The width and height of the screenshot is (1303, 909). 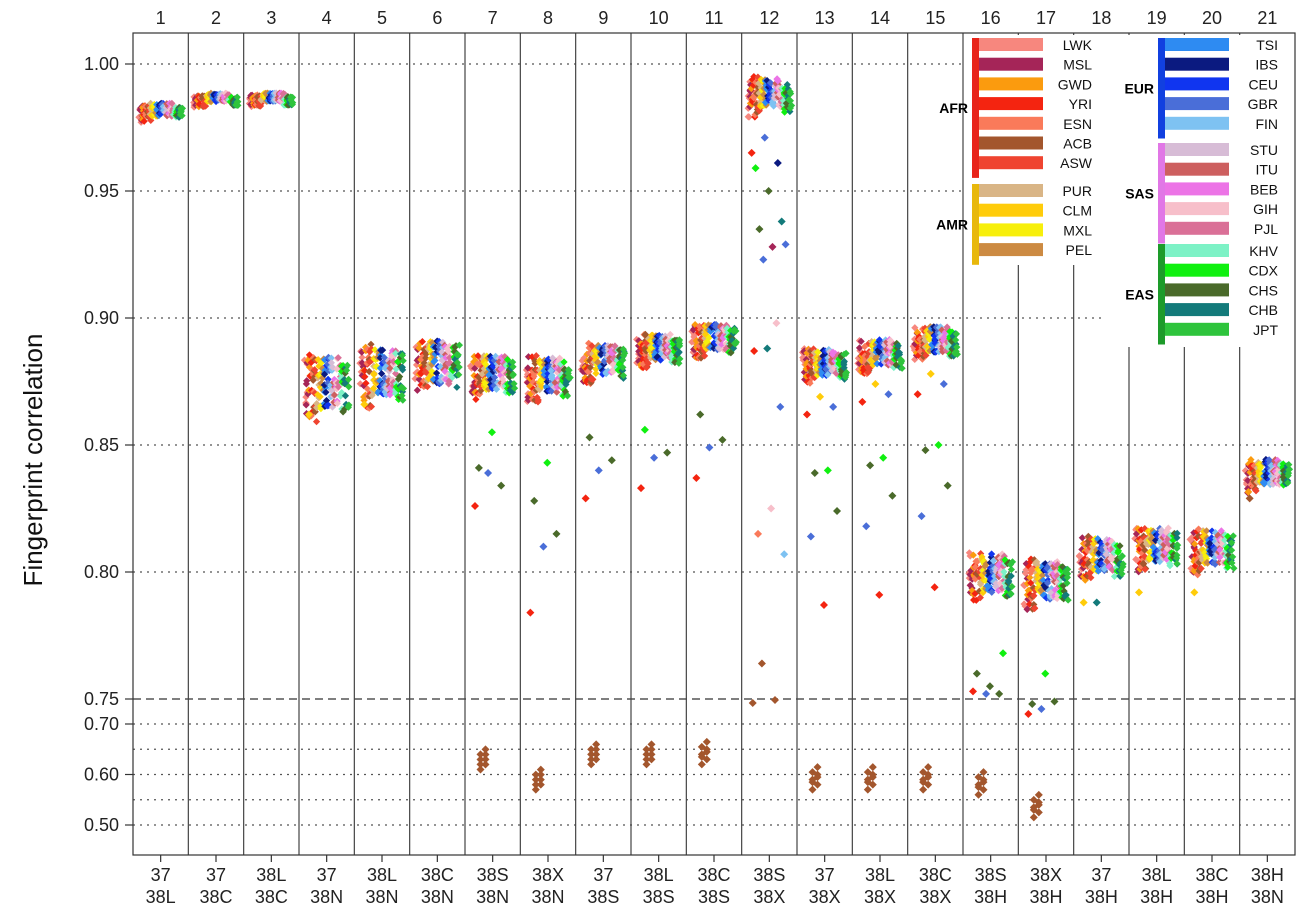 What do you see at coordinates (108, 444) in the screenshot?
I see `y-axis-ticks: 1.00 0.95 0.90 0.85 0.80 0.75 0.70 0.60 0.50` at bounding box center [108, 444].